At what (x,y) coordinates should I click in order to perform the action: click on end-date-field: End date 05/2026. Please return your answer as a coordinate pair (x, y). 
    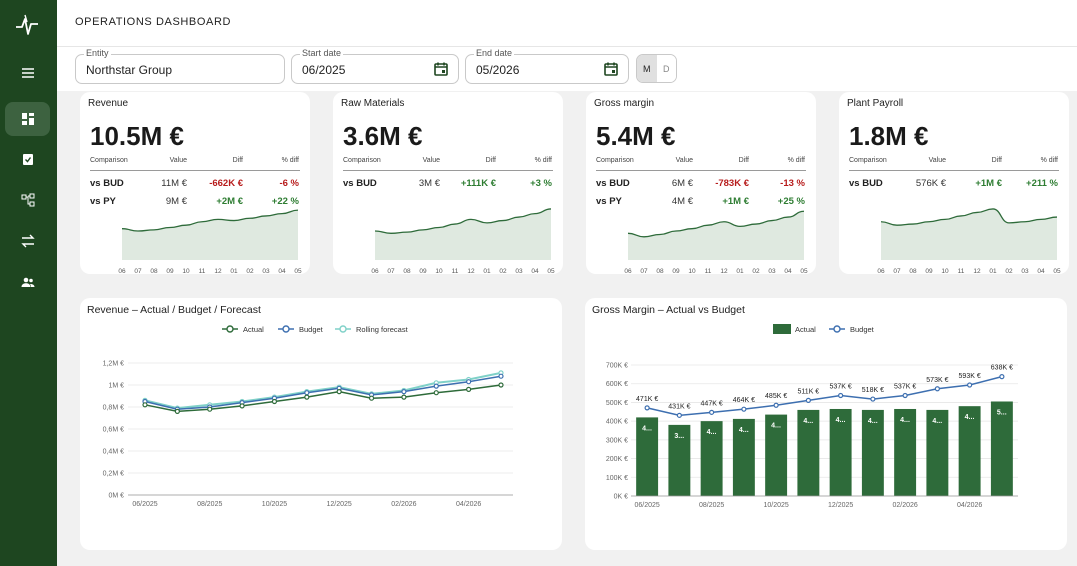
    Looking at the image, I should click on (547, 66).